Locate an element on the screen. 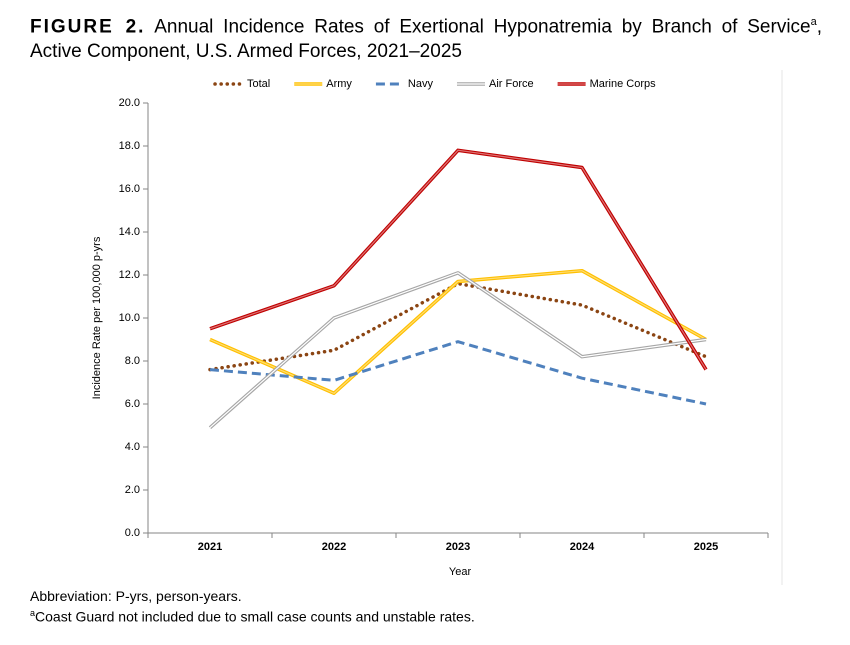  y-tick-label: 14.0 is located at coordinates (129, 232).